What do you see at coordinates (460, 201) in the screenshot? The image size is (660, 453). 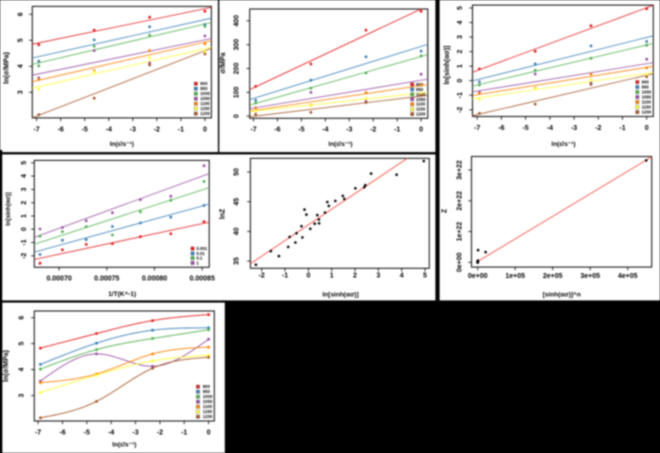 I see `svg-text: 2e+22` at bounding box center [460, 201].